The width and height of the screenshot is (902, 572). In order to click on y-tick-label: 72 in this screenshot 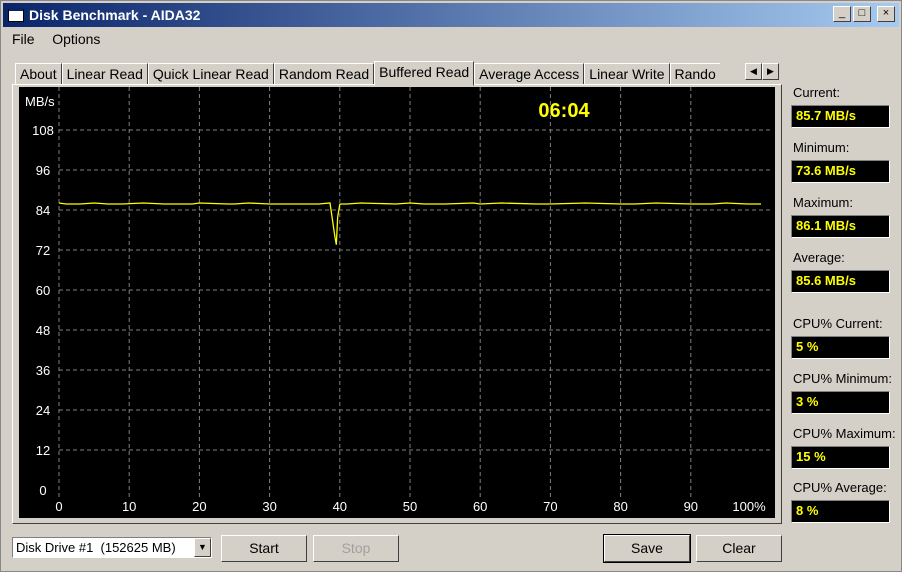, I will do `click(43, 250)`.